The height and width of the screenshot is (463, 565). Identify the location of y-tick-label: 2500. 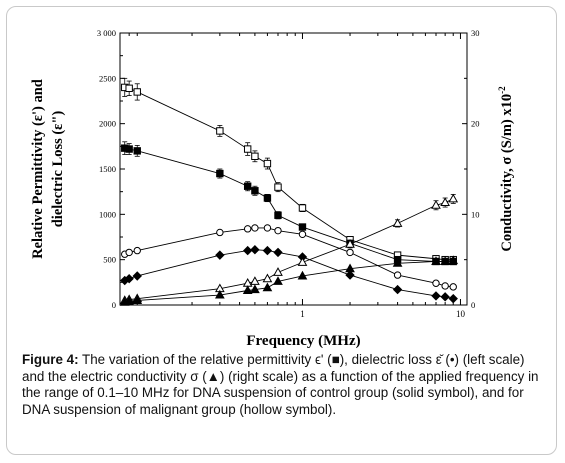
(107, 78).